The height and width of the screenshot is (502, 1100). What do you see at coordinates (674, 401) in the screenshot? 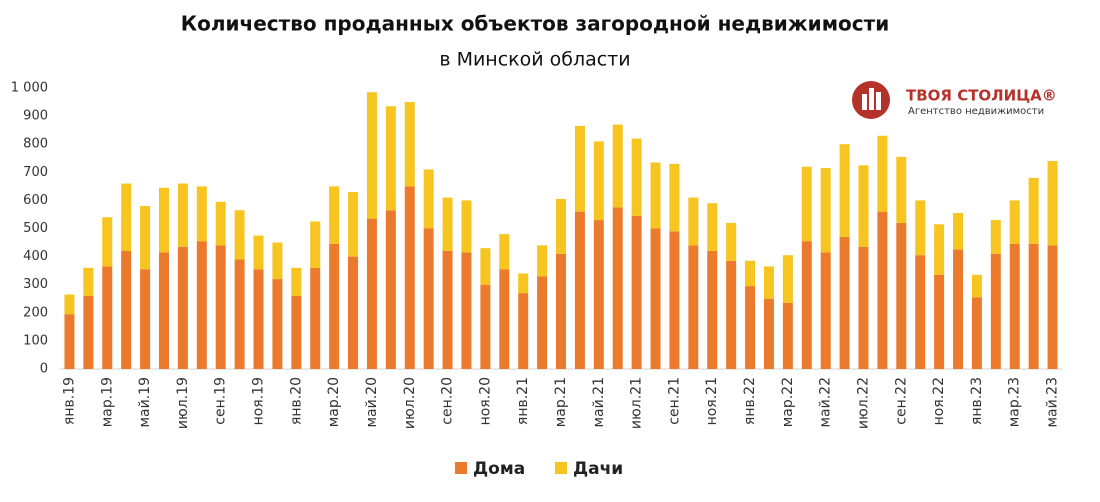
I see `x-tick-label: сен.21` at bounding box center [674, 401].